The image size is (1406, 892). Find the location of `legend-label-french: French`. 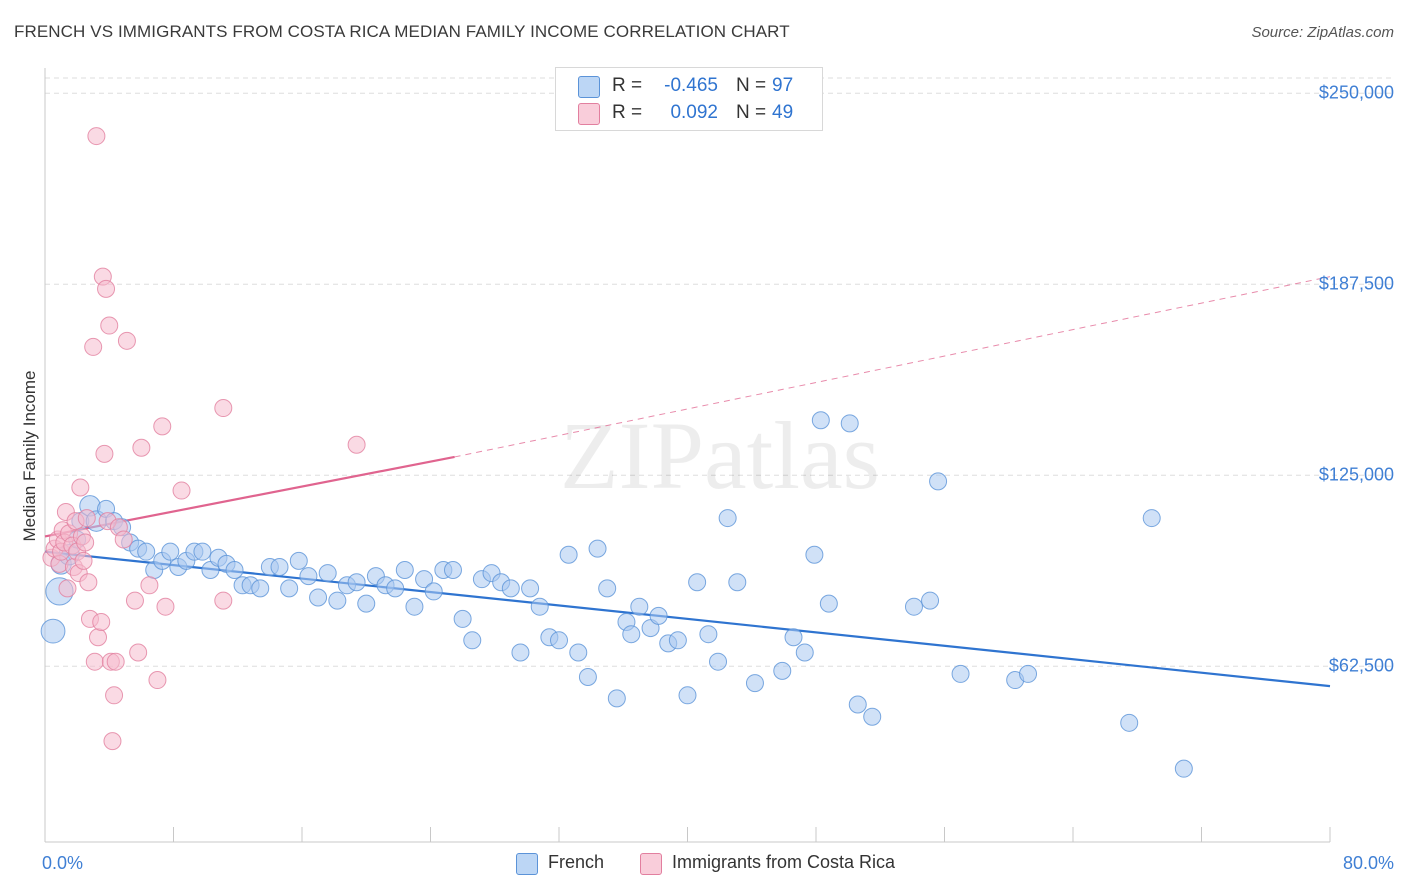

legend-label-french: French is located at coordinates (576, 862).